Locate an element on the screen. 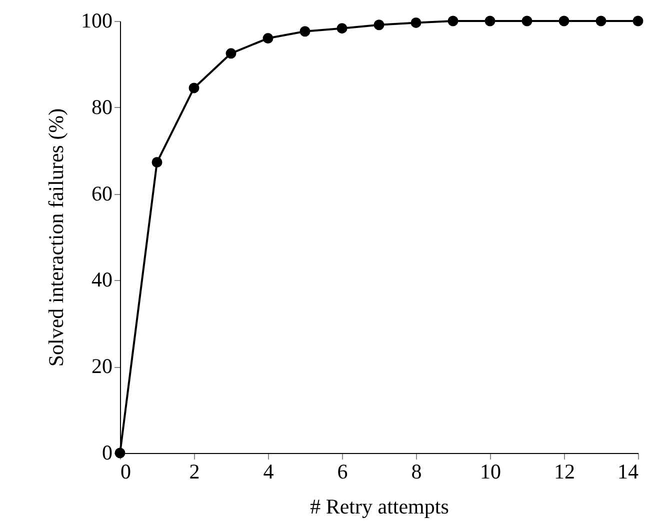 The width and height of the screenshot is (654, 527). x-tick-label: 14 is located at coordinates (628, 472).